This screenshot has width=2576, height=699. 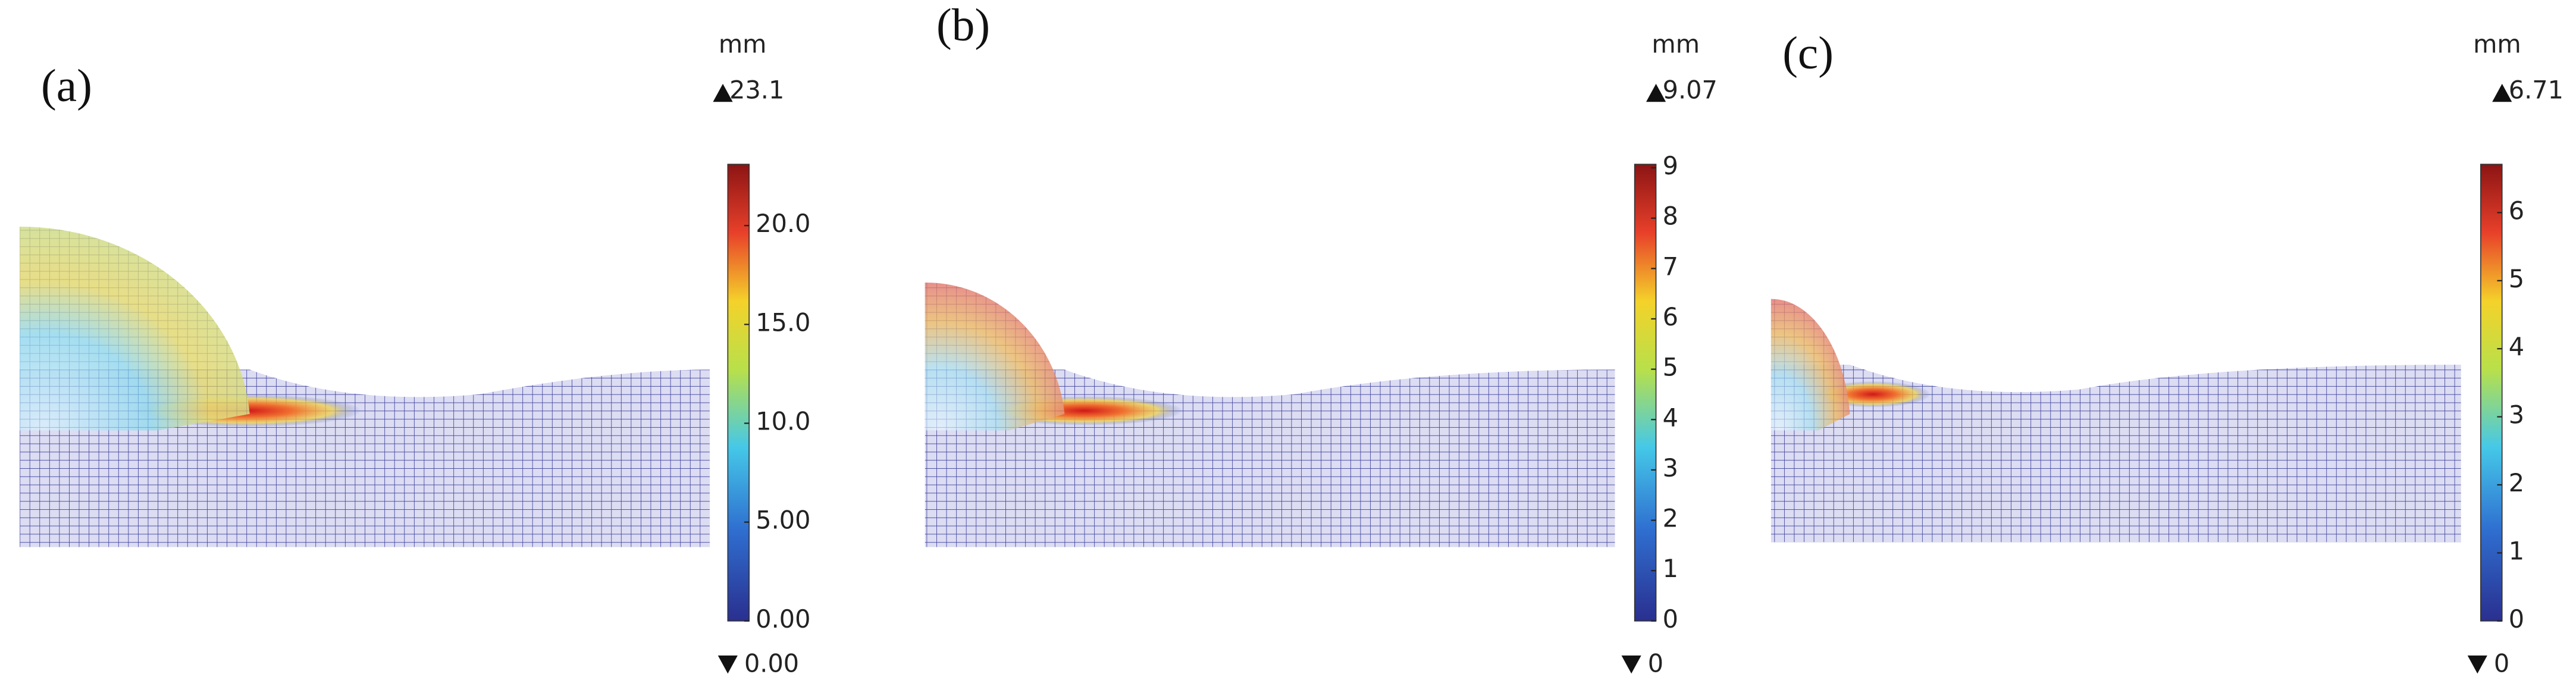 I want to click on colorbar-tick-label: 7, so click(x=1671, y=266).